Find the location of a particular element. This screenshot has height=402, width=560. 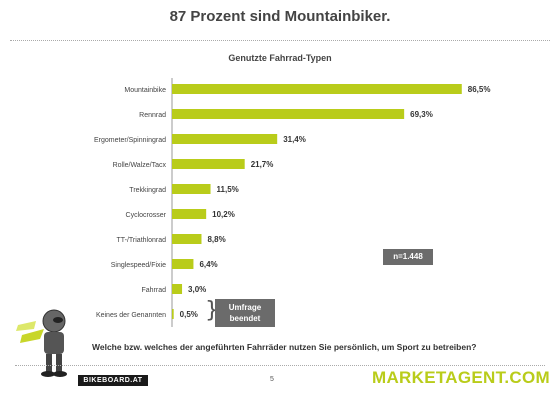

title-divider is located at coordinates (280, 40).